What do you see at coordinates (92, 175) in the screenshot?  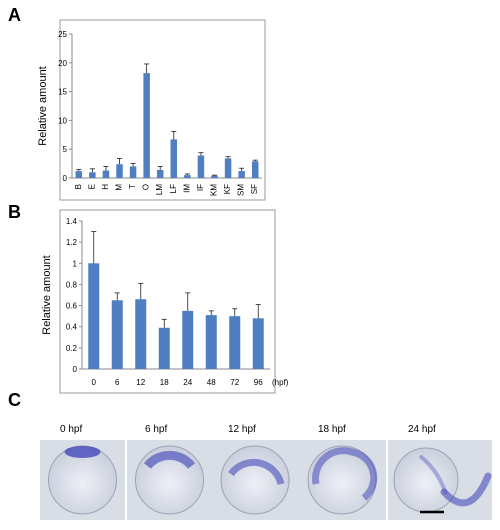 I see `bar-E` at bounding box center [92, 175].